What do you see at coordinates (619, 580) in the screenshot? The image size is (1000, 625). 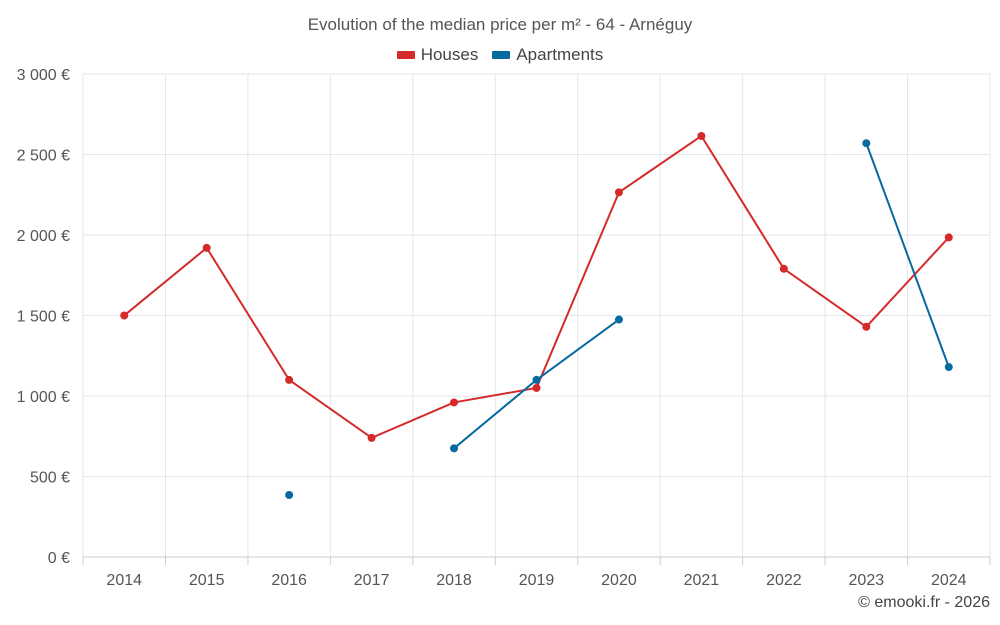 I see `x-tick-label: 2020` at bounding box center [619, 580].